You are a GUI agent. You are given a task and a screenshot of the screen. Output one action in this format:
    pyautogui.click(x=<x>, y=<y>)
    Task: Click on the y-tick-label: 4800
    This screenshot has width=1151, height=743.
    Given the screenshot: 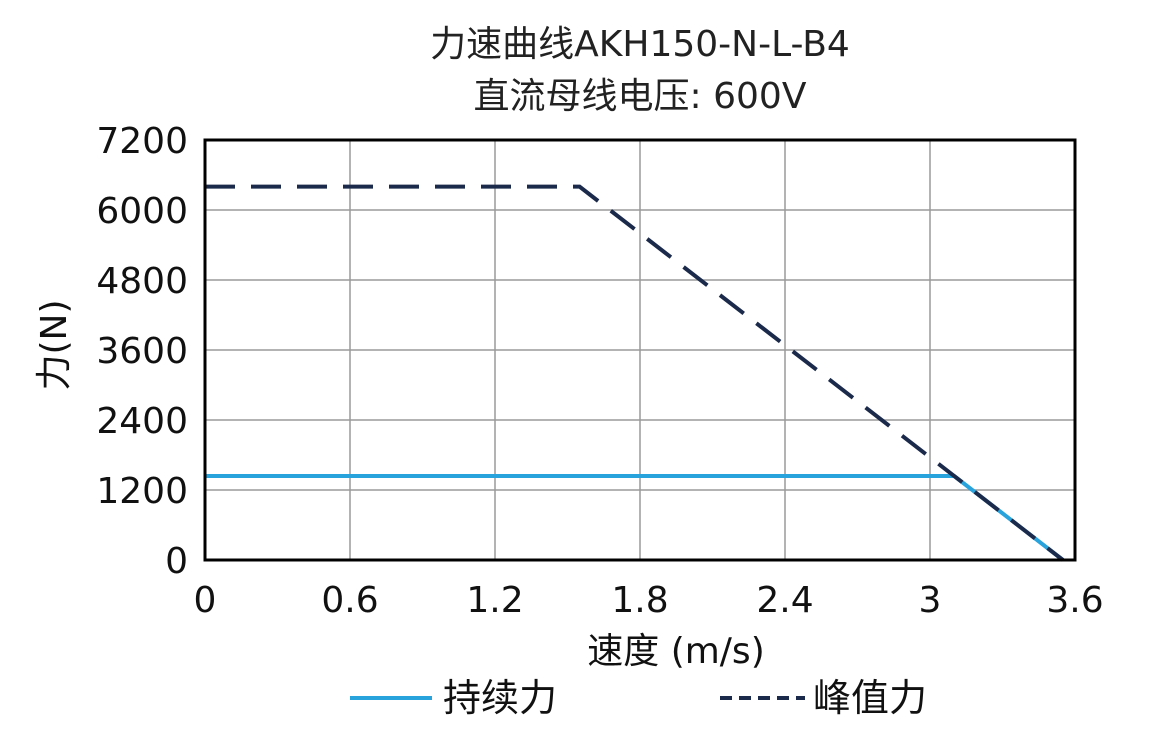 What is the action you would take?
    pyautogui.click(x=142, y=281)
    